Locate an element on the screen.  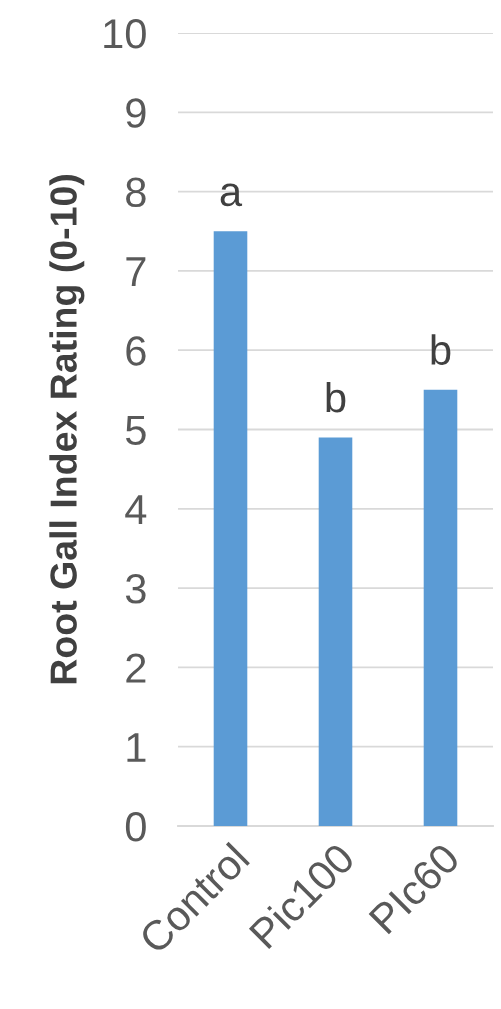
y-tick-label: 7 is located at coordinates (136, 271).